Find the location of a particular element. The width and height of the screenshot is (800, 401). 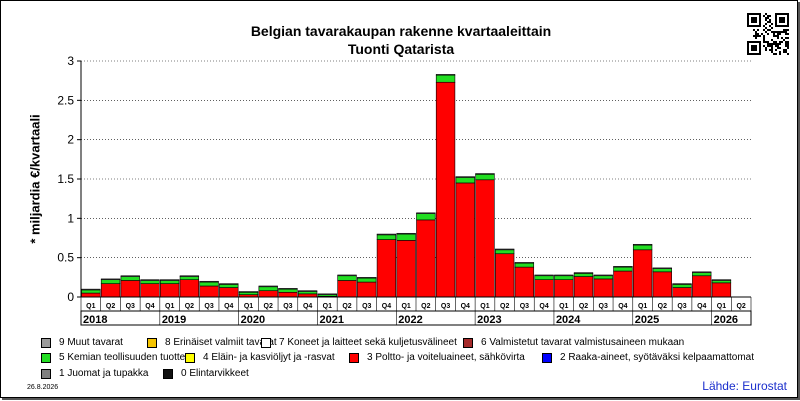

legend-label: 4 Eläin- ja kasviöljyt ja -rasvat is located at coordinates (269, 357).